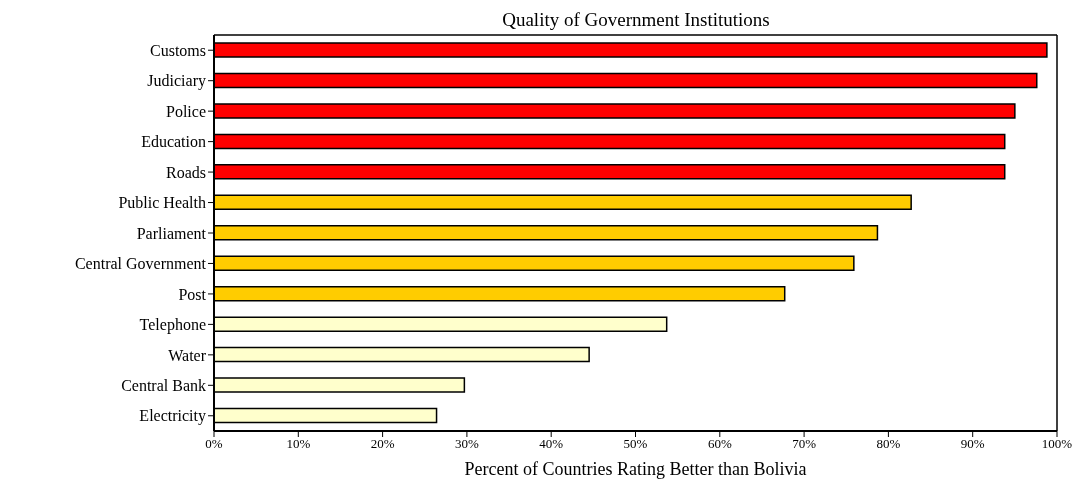 The width and height of the screenshot is (1085, 495). What do you see at coordinates (382, 444) in the screenshot?
I see `x-tick-label: 20%` at bounding box center [382, 444].